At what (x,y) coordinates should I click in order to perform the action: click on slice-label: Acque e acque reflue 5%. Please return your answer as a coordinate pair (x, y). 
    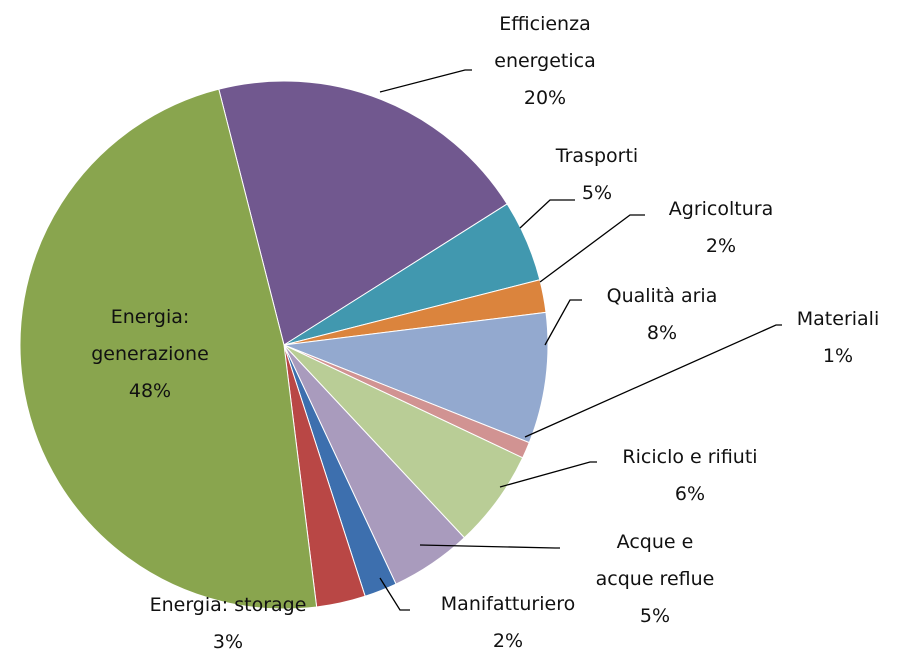
    Looking at the image, I should click on (655, 579).